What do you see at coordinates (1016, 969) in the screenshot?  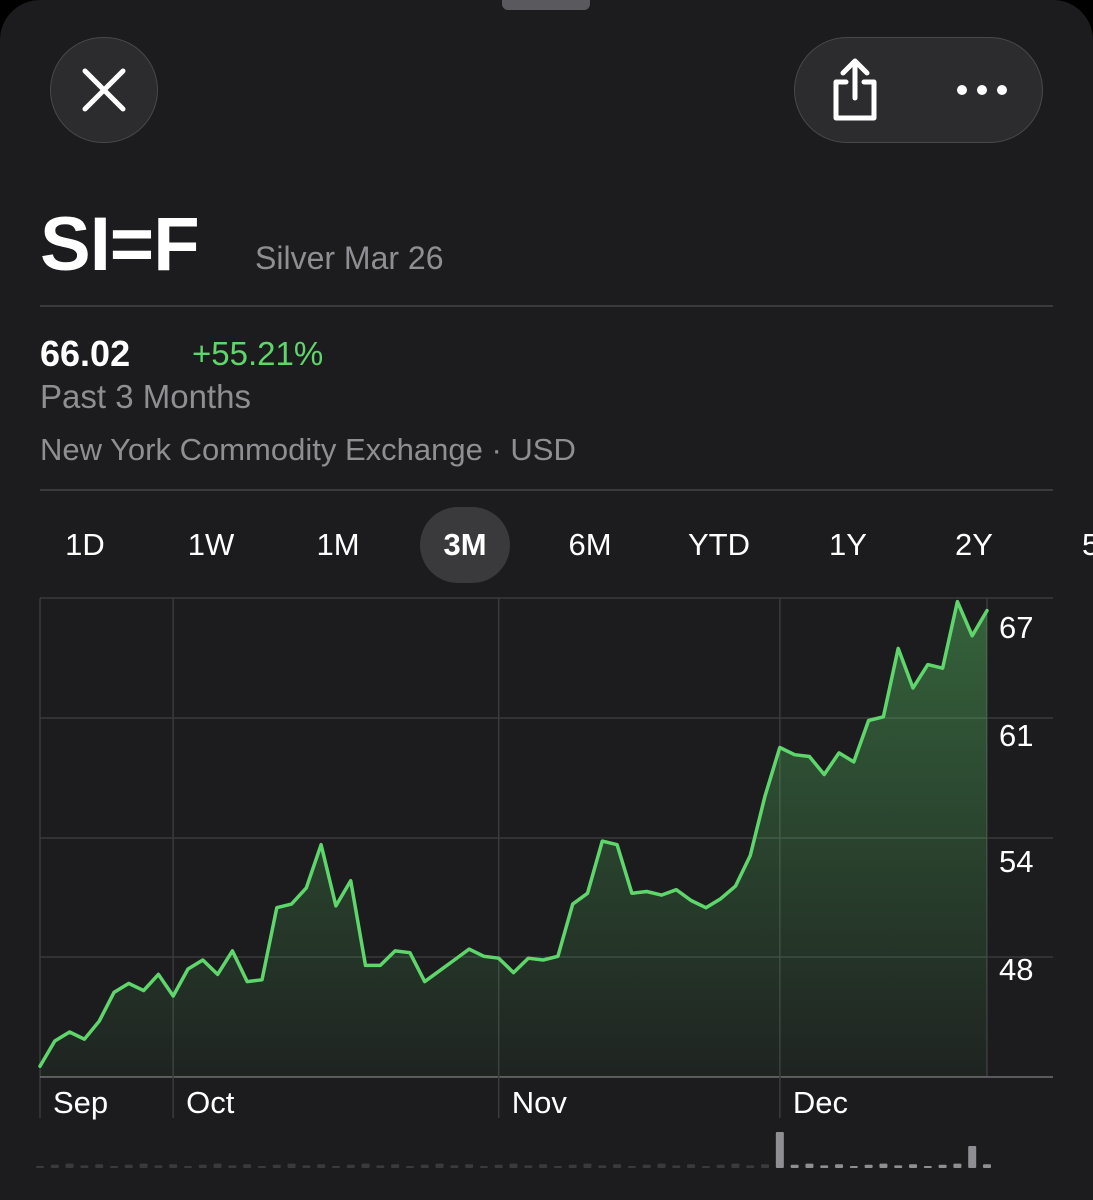 I see `y-axis-tick-label: 48` at bounding box center [1016, 969].